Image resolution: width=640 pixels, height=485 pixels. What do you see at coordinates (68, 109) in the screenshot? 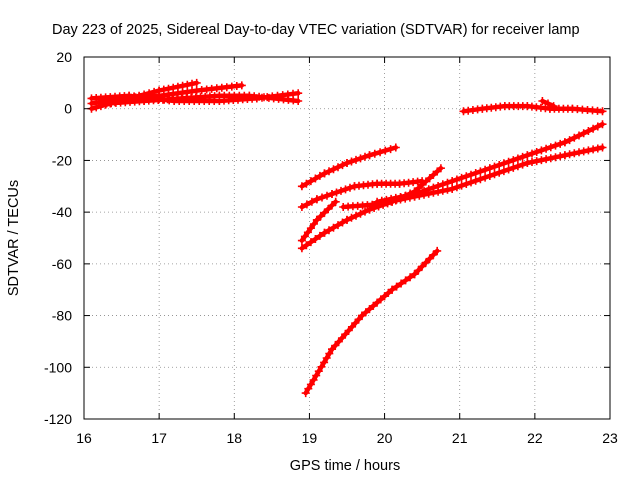
I see `y-tick-label: 0` at bounding box center [68, 109].